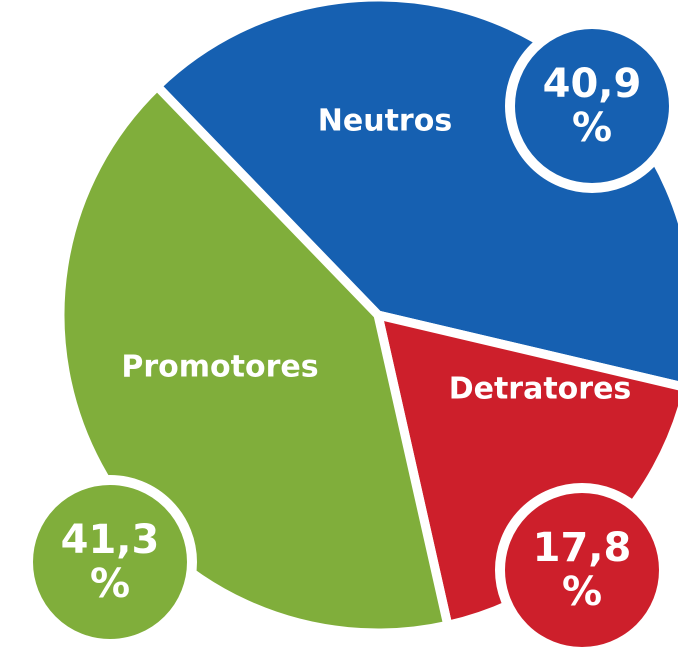 The width and height of the screenshot is (678, 655). I want to click on value-label: 17,8 %, so click(582, 570).